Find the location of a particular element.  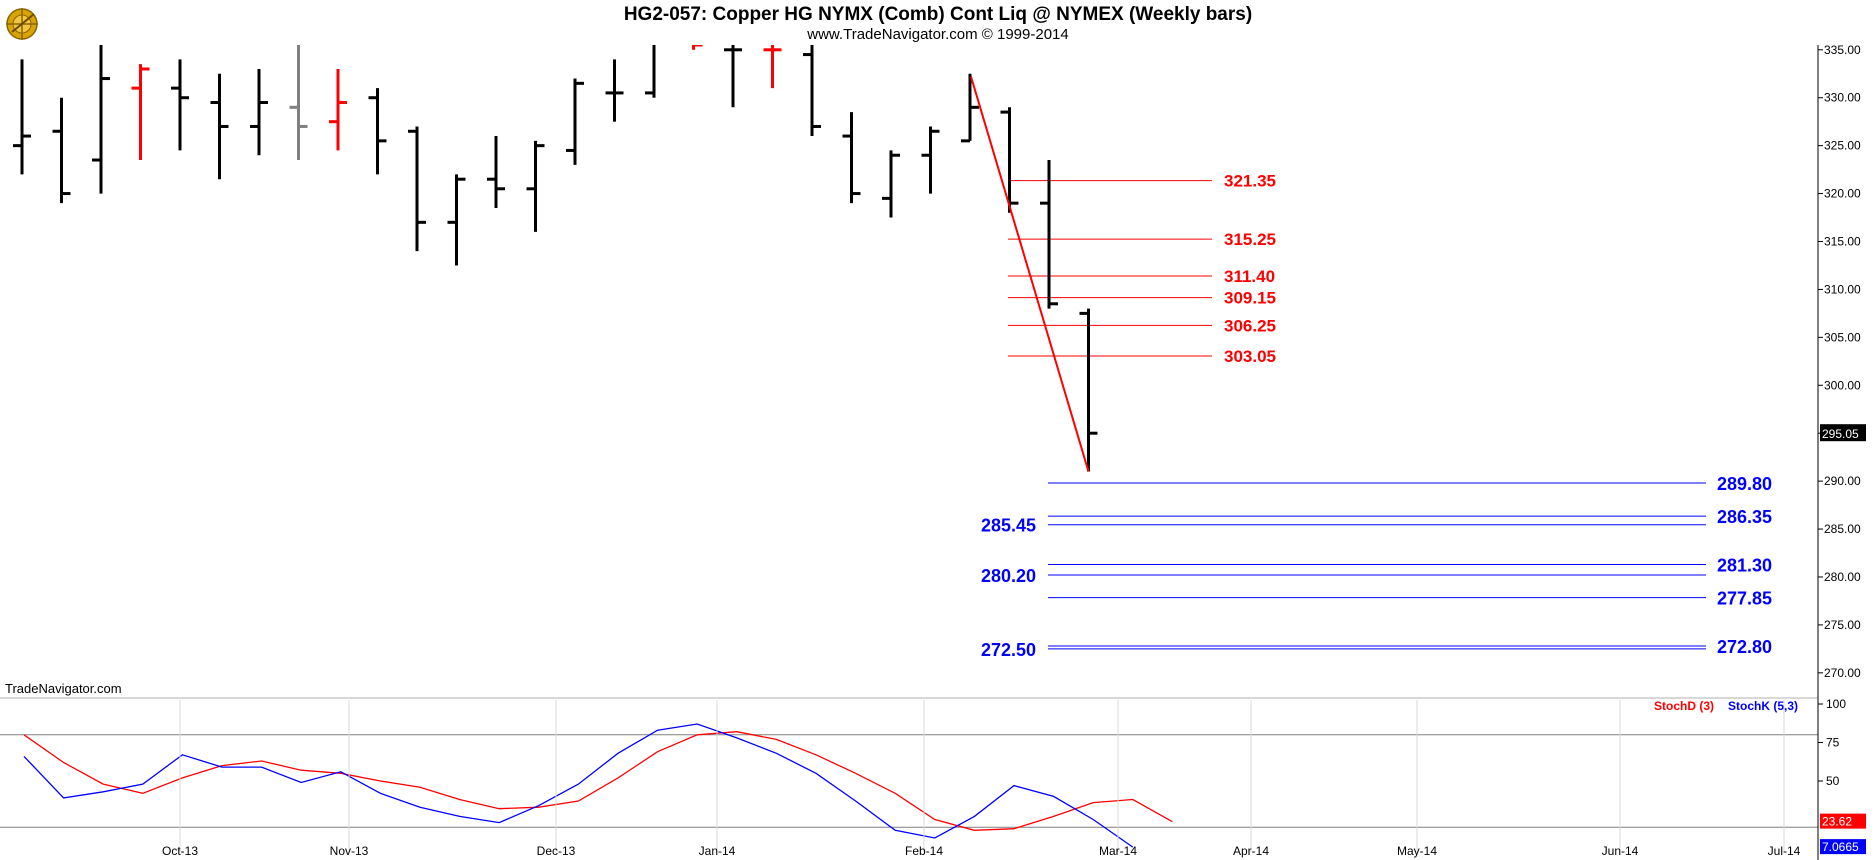

x-tick-label: Dec-13 is located at coordinates (556, 851).